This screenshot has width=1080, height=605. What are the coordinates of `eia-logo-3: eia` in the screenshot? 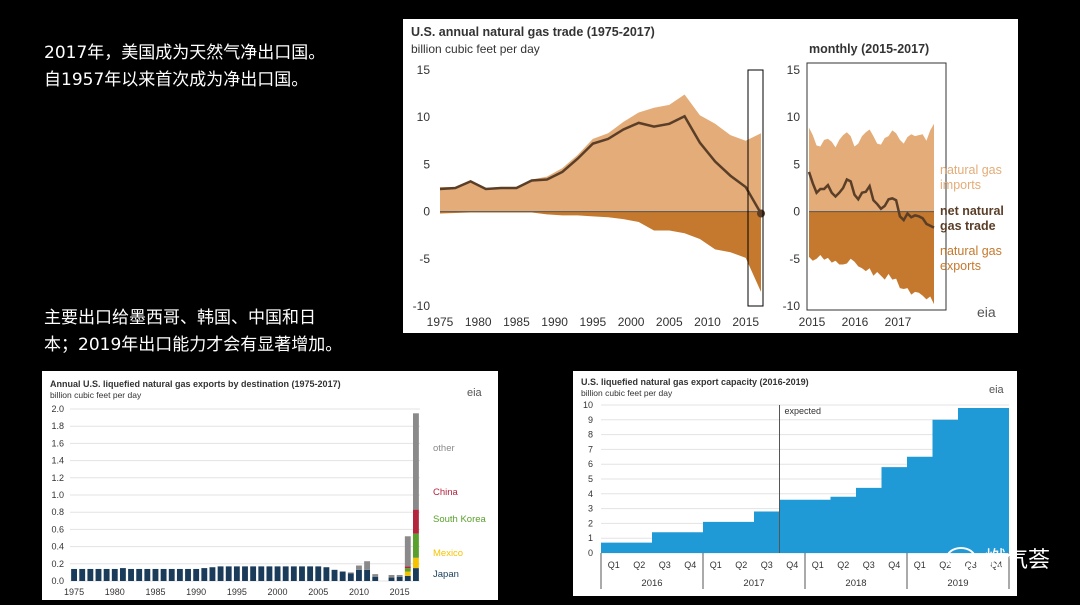 It's located at (997, 390).